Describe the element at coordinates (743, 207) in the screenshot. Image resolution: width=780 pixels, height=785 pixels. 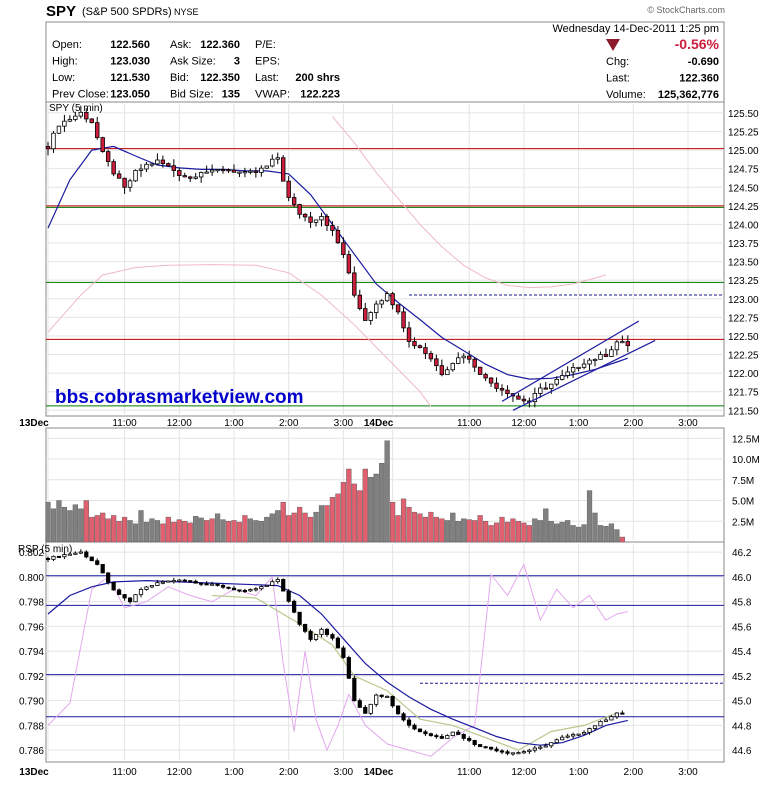
I see `y-tick-label: 124.25` at that location.